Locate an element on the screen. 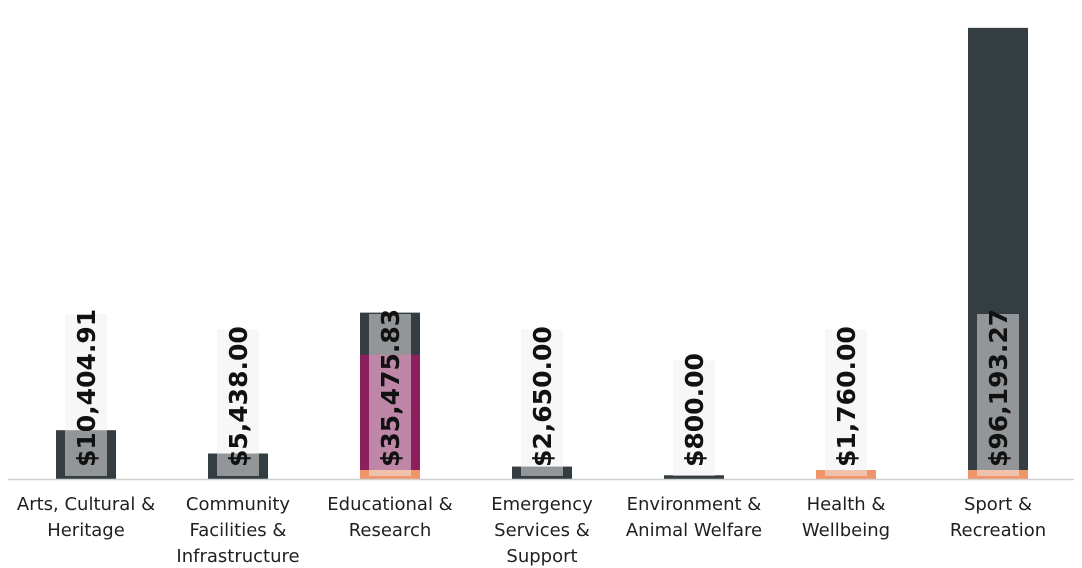 The height and width of the screenshot is (568, 1082). value-label: $5,438.00 is located at coordinates (238, 396).